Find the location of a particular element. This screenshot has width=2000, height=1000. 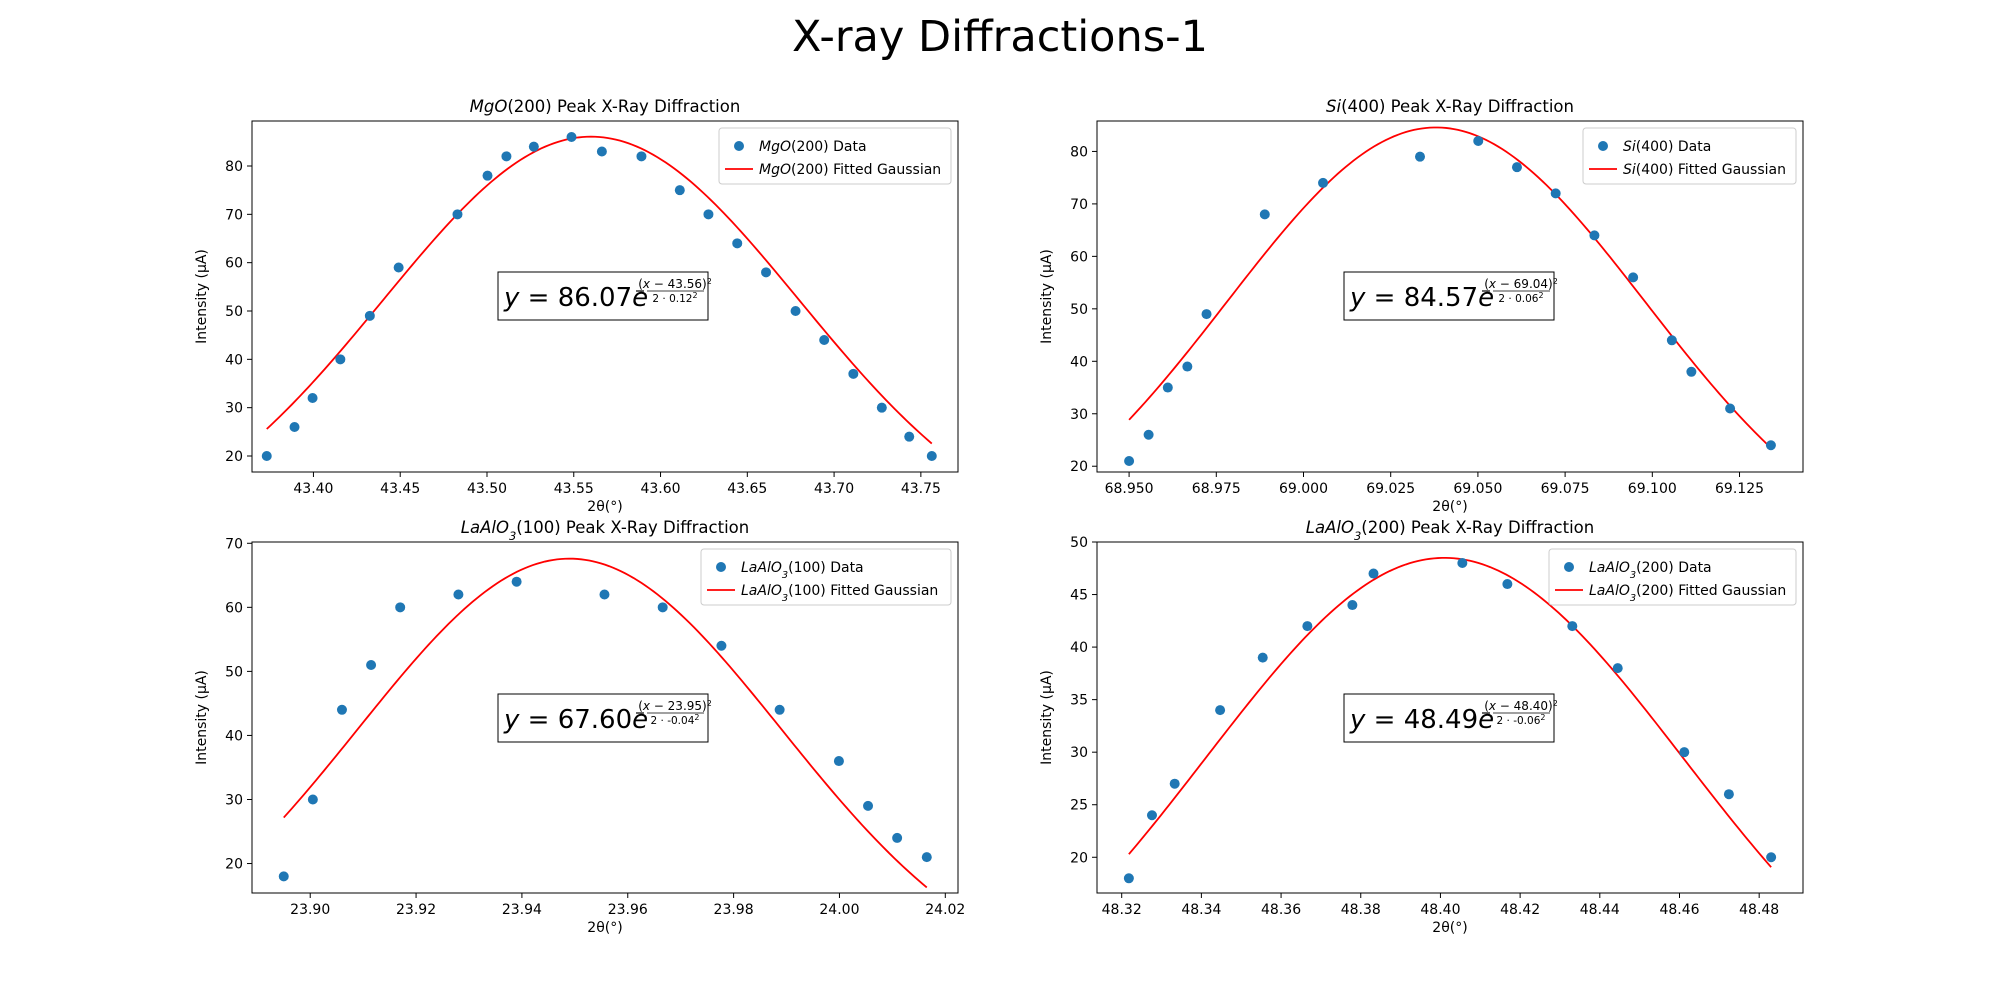

x-tick-label: 23.92 is located at coordinates (416, 910).